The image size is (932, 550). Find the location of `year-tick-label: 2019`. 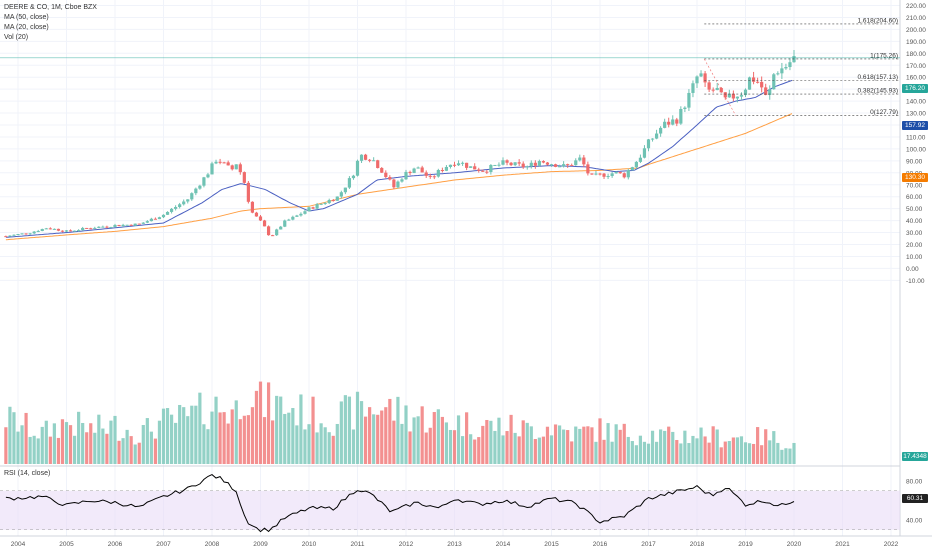

year-tick-label: 2019 is located at coordinates (745, 544).